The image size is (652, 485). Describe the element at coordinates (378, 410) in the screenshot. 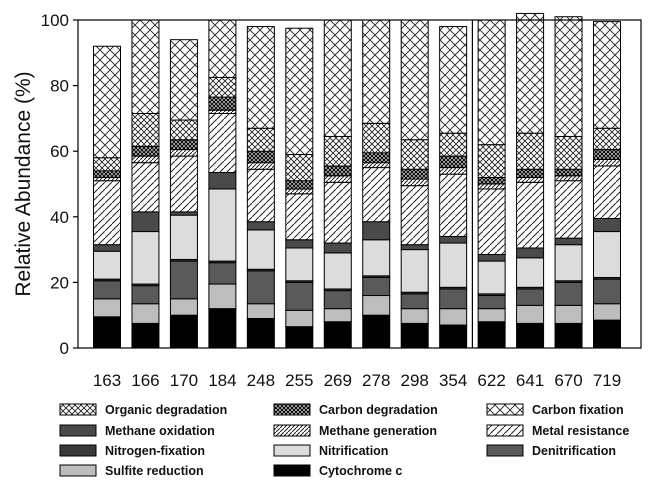

I see `legend-label: Carbon degradation` at that location.